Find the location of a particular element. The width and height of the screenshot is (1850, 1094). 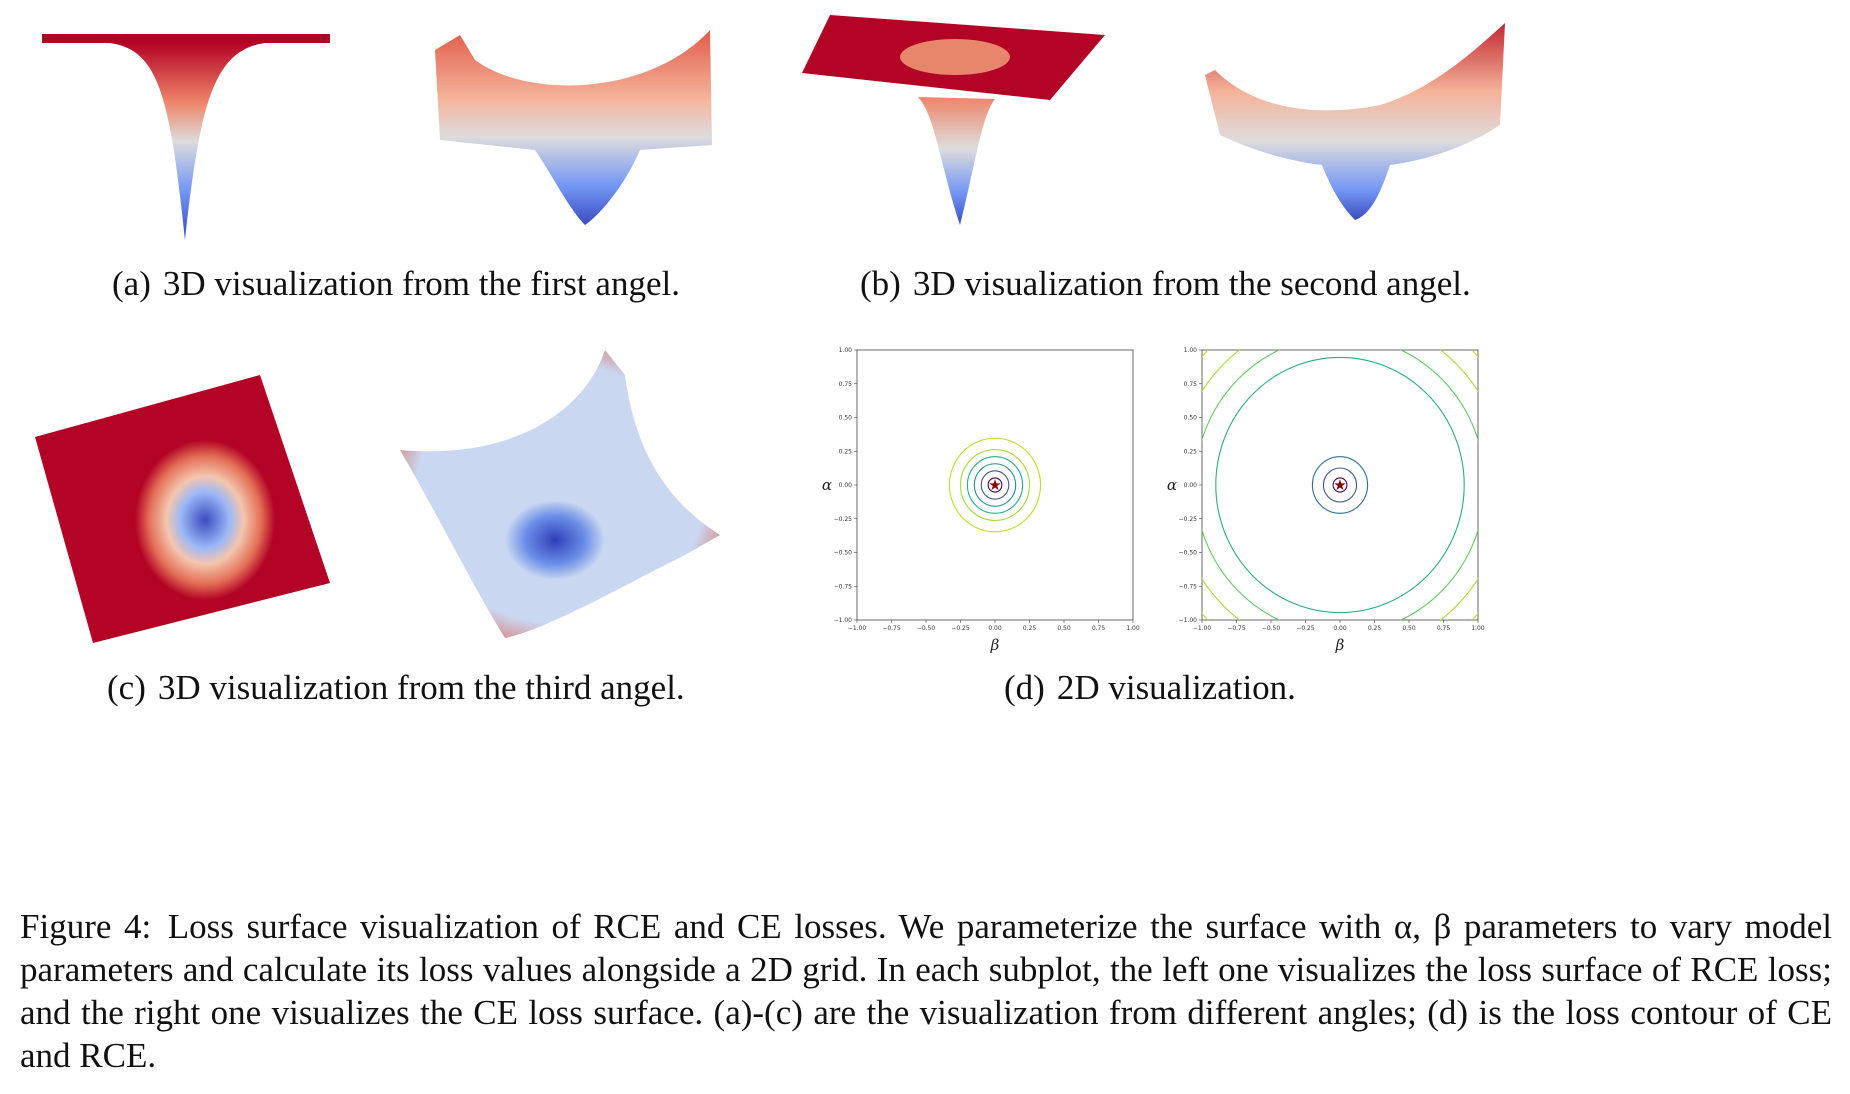

subcaption-a-text: 3D visualization from the first angel. is located at coordinates (421, 283).